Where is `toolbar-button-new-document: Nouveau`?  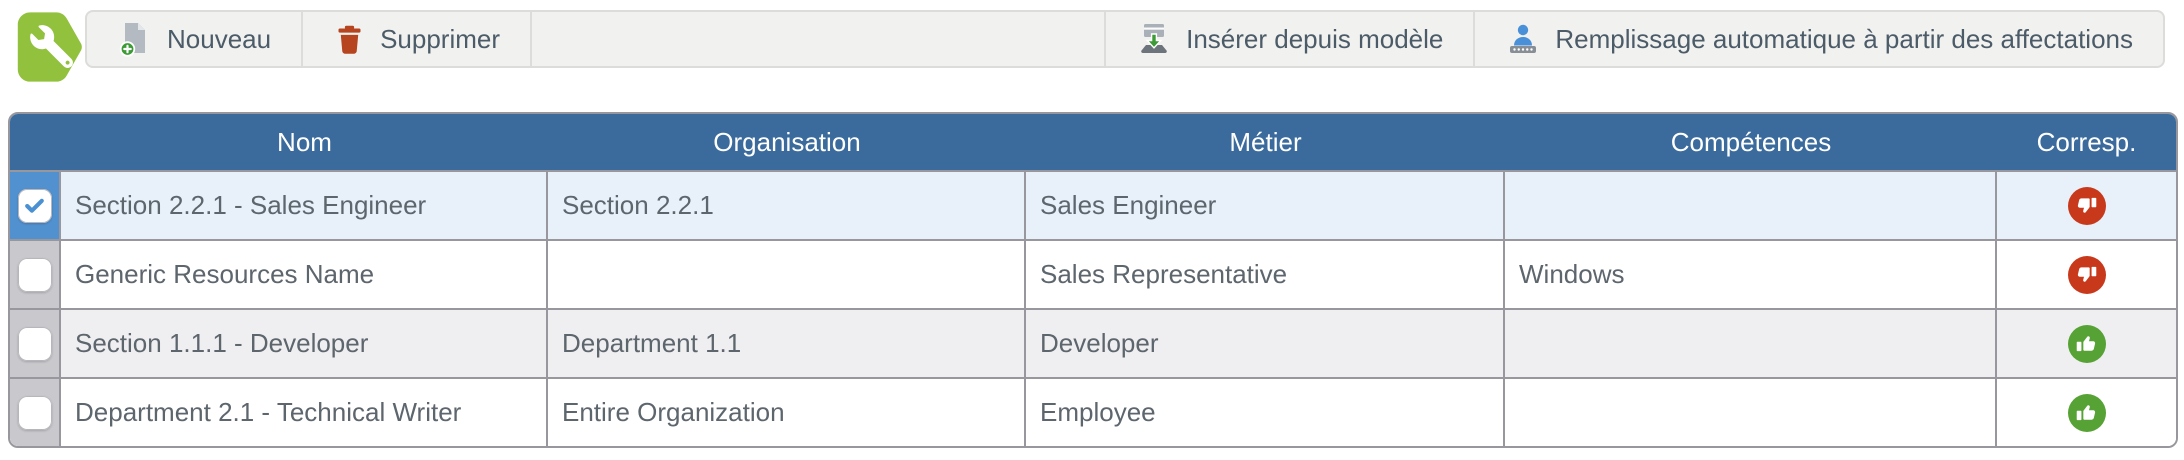 toolbar-button-new-document: Nouveau is located at coordinates (194, 39).